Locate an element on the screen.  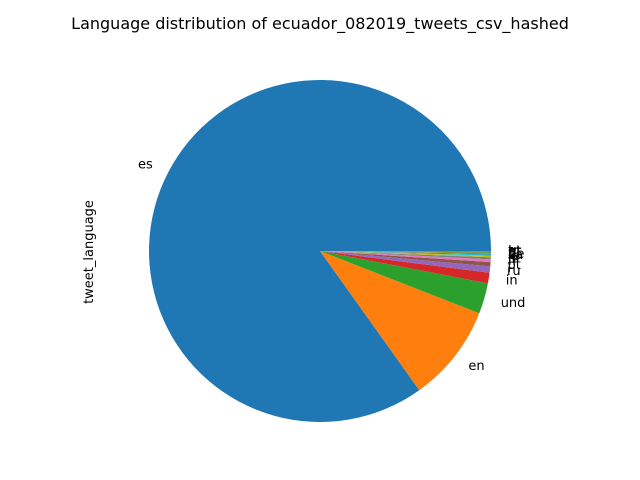
pie-label-ru: ru is located at coordinates (514, 271).